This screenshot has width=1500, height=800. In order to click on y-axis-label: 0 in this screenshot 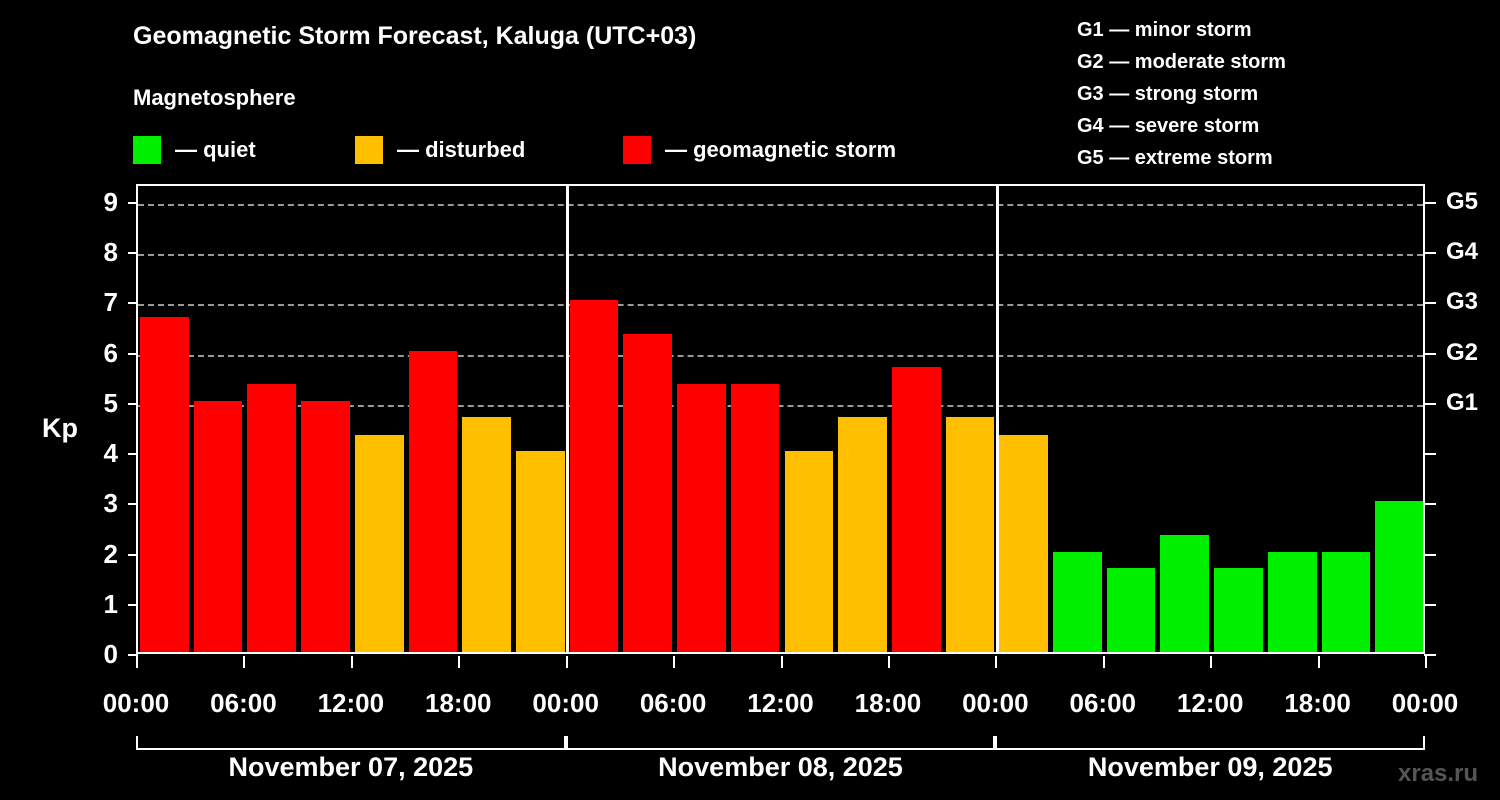, I will do `click(110, 654)`.